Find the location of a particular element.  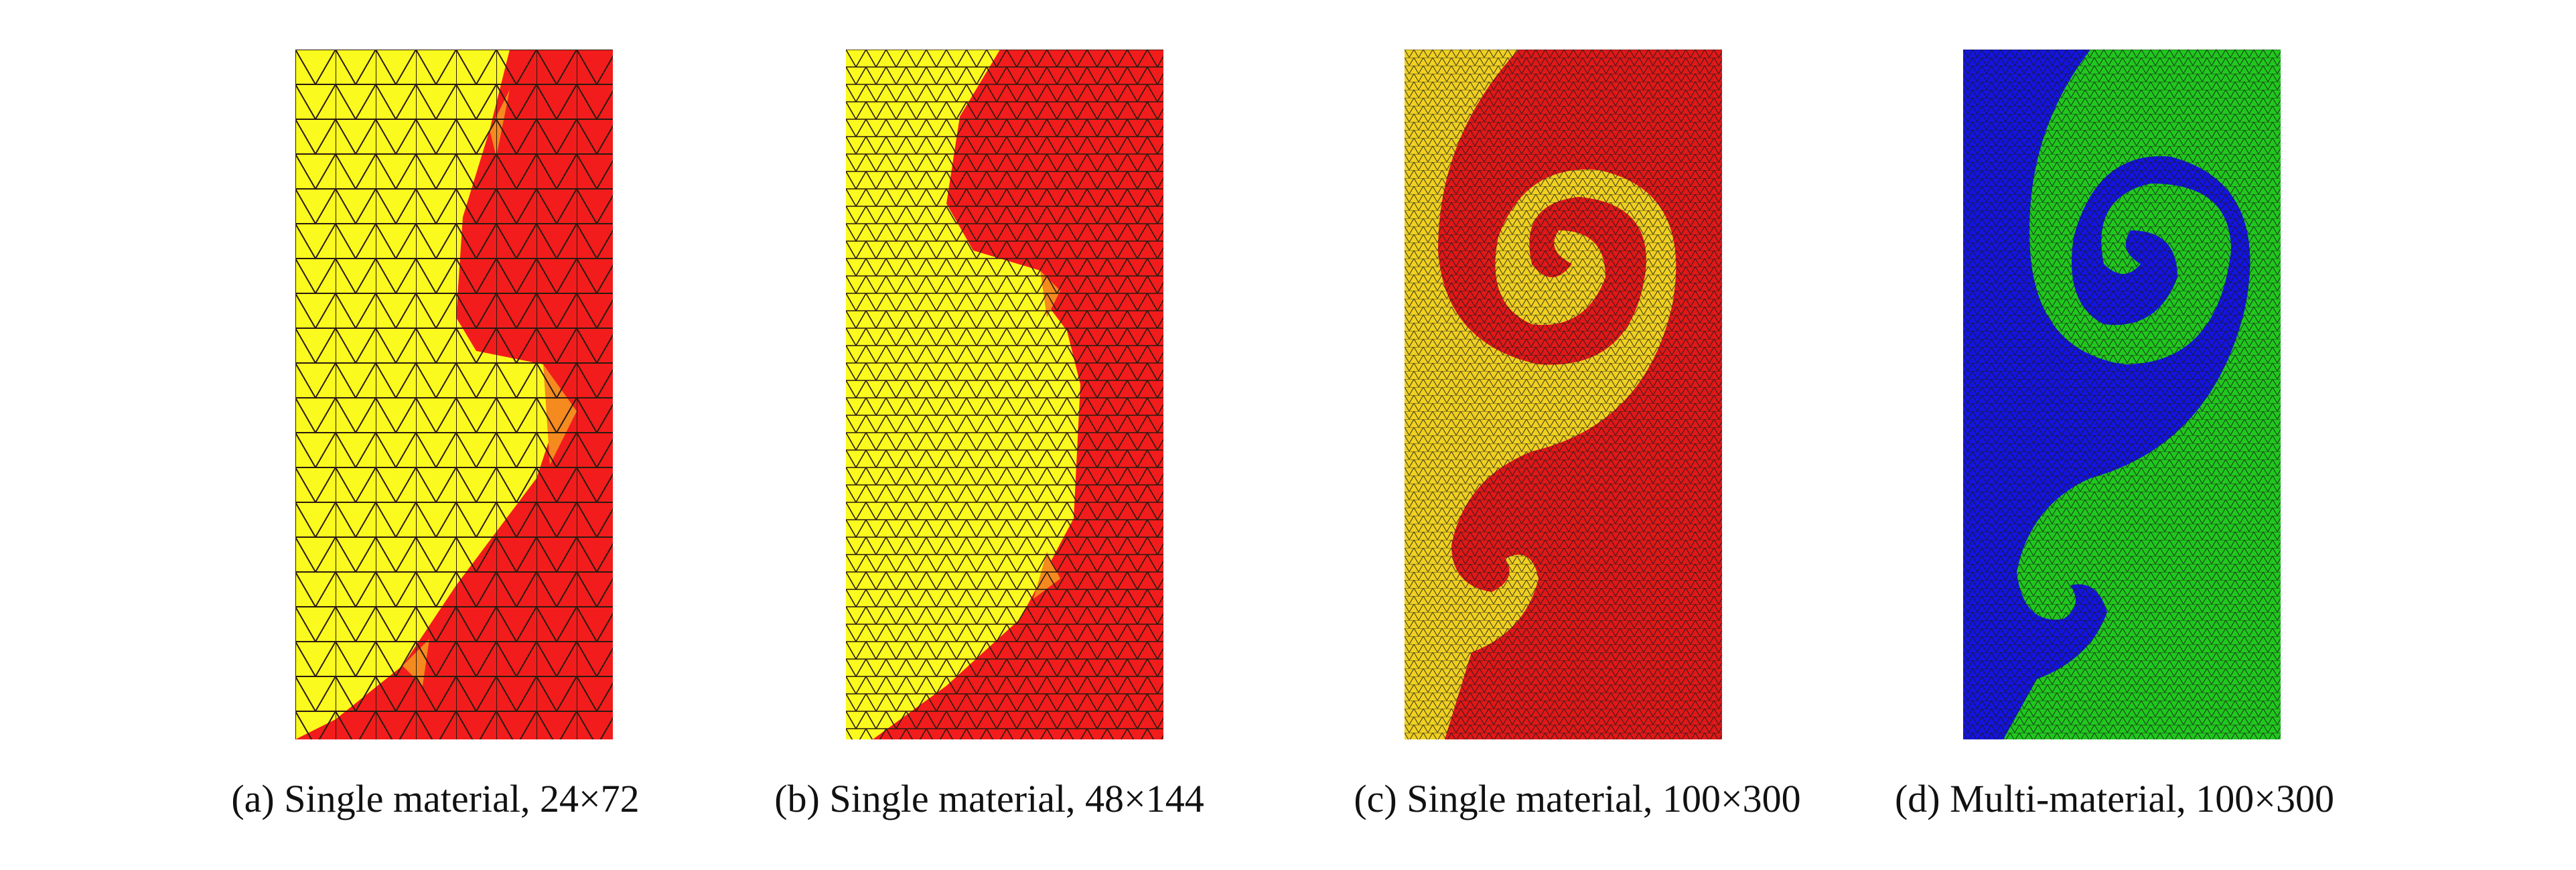

caption: (d) Multi-material, 100×300 is located at coordinates (2114, 798).